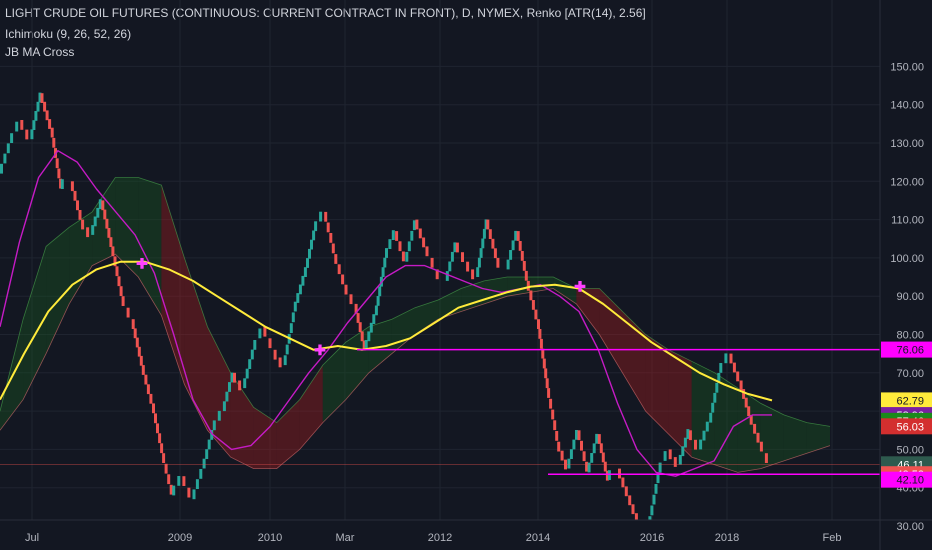 Image resolution: width=932 pixels, height=550 pixels. I want to click on y-tick-label: 100.00, so click(907, 259).